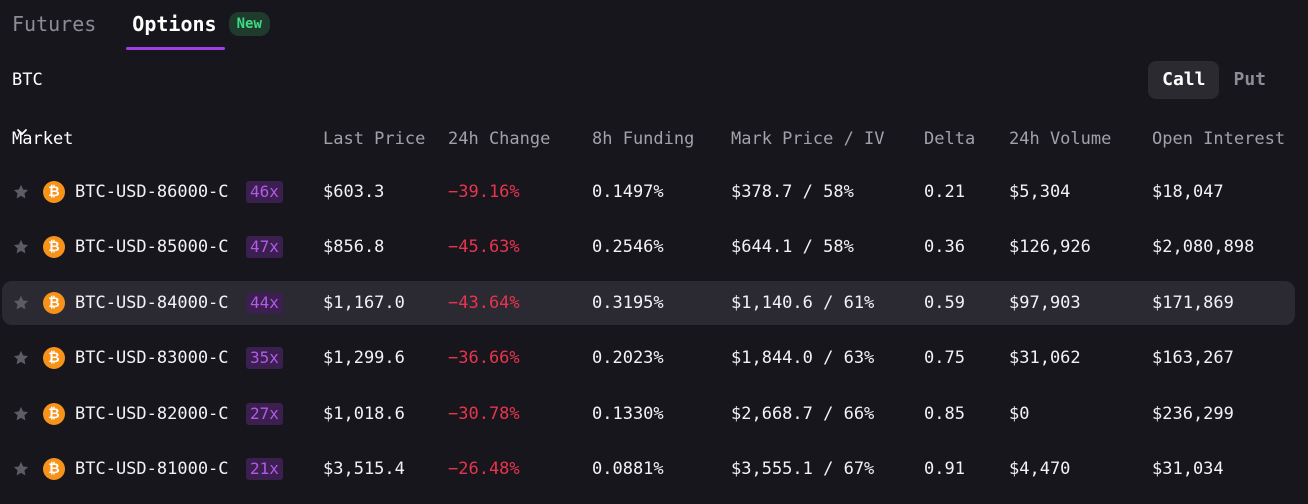 The width and height of the screenshot is (1308, 504). Describe the element at coordinates (628, 192) in the screenshot. I see `funding-8h: 0.1497%` at that location.